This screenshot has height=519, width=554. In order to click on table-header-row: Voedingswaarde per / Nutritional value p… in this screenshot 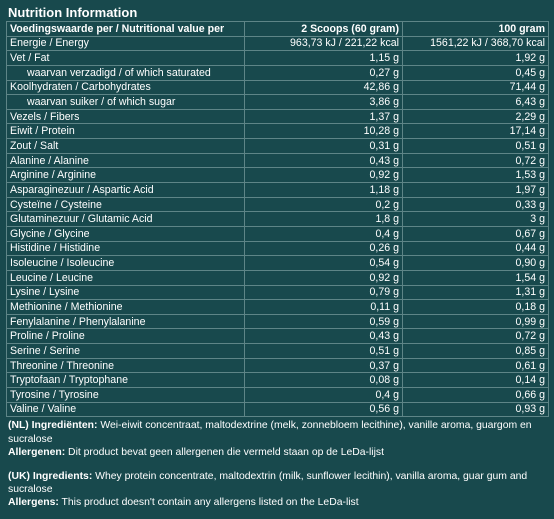, I will do `click(277, 29)`.